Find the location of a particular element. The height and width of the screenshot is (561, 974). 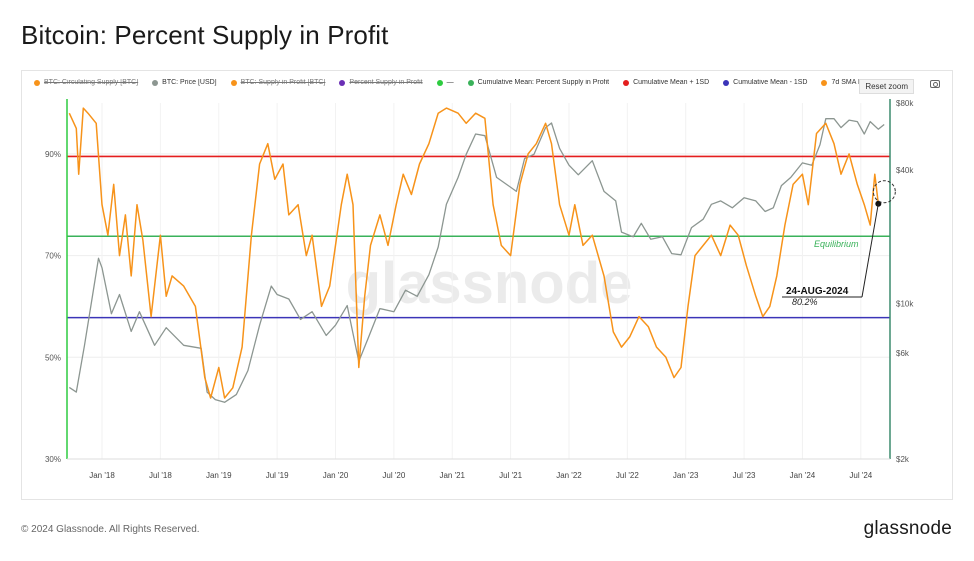

legend-item: Cumulative Mean - 1SD is located at coordinates (765, 82).